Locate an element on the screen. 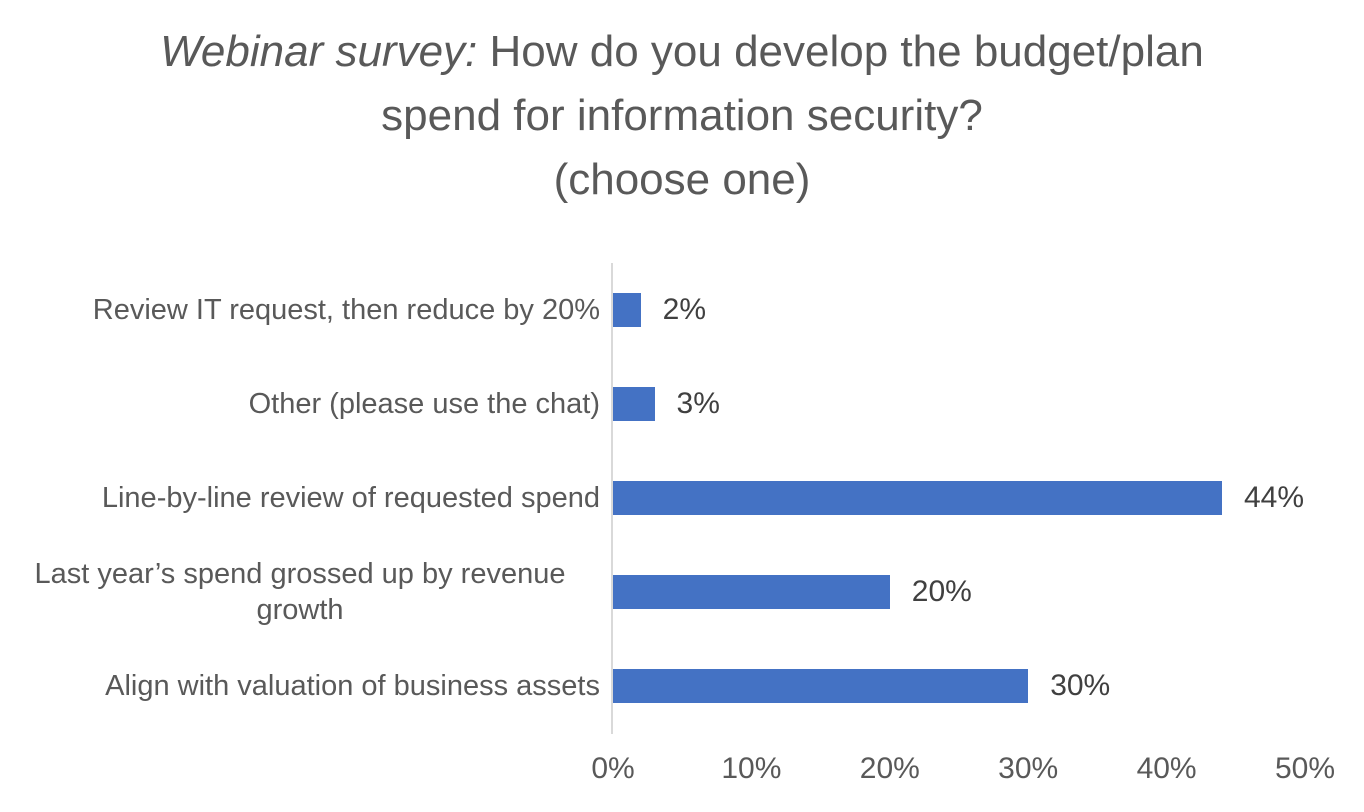  chart-row: Other (please use the chat) 3% is located at coordinates (682, 404).